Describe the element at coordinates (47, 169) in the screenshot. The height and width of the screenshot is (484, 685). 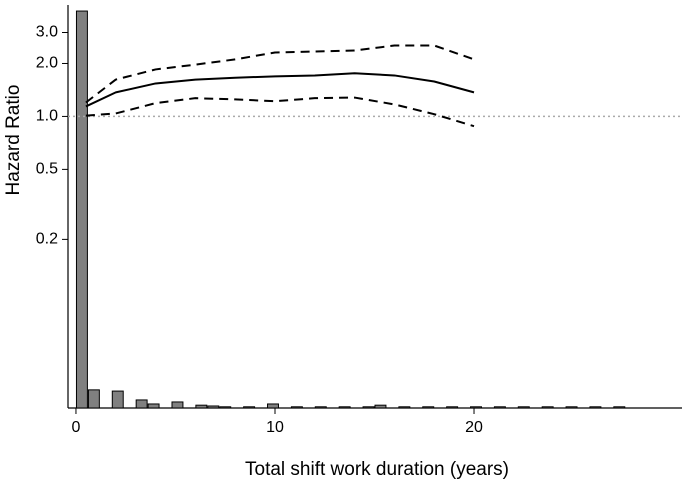
I see `y-tick-label: 0.5` at that location.